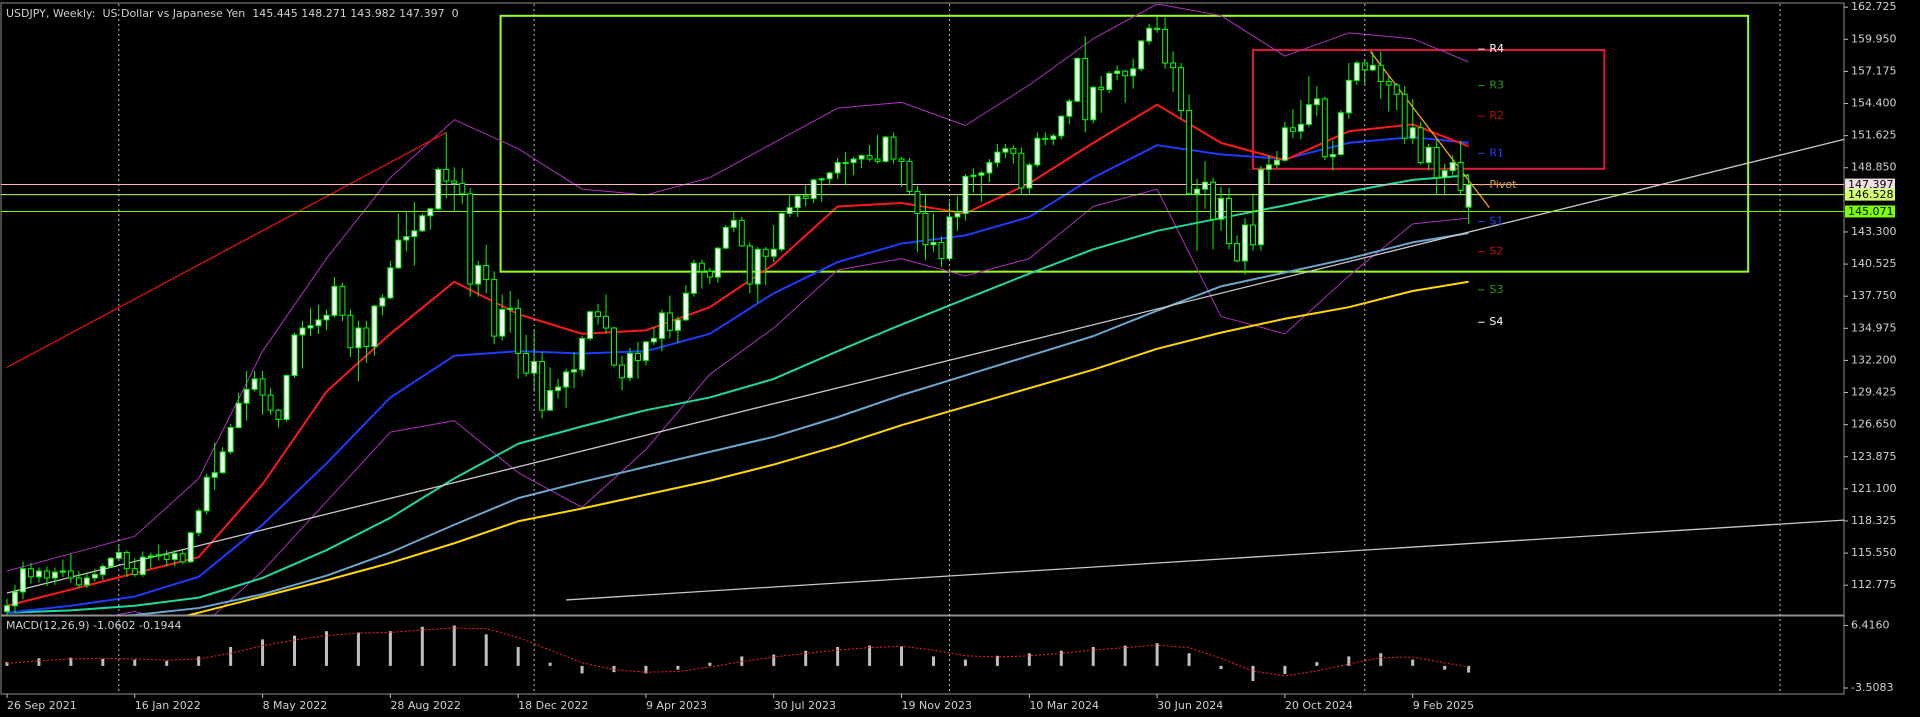 This screenshot has height=717, width=1920. I want to click on pivot-label: S3, so click(1496, 289).